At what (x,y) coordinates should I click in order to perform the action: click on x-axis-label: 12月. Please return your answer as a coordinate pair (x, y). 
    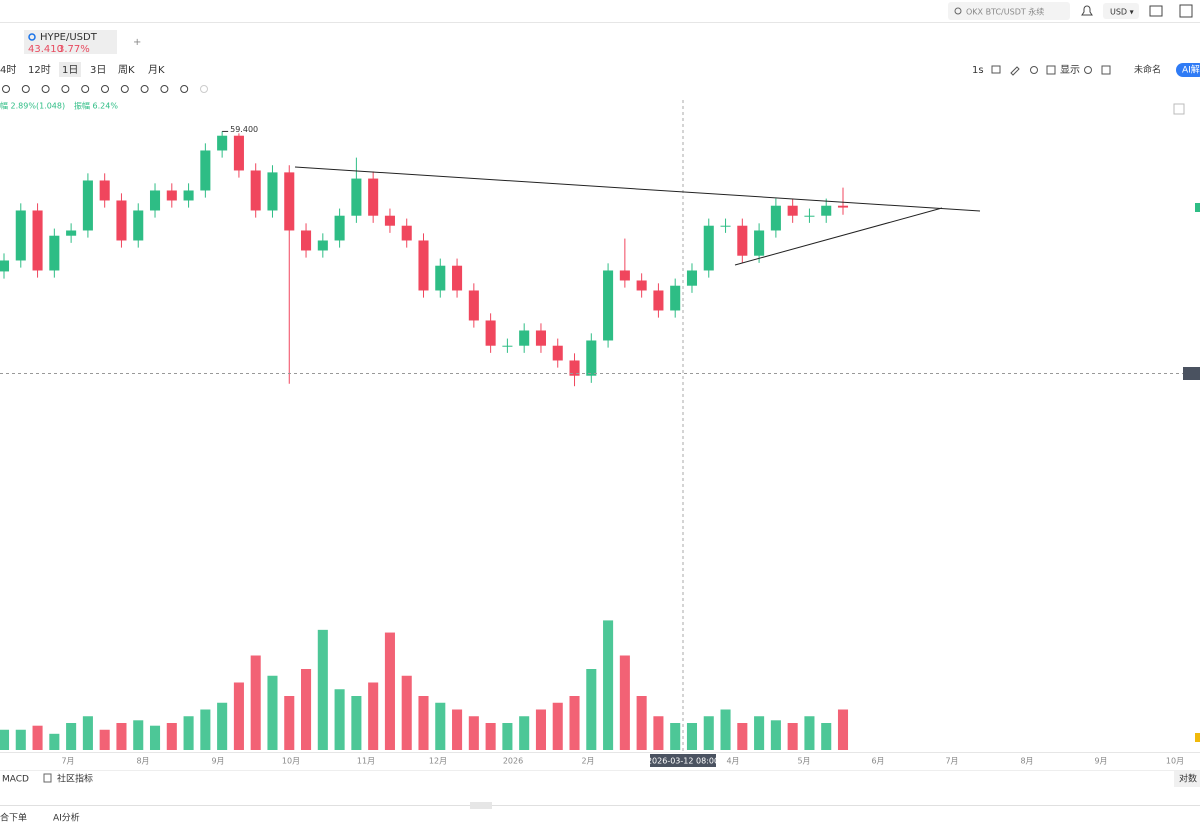
    Looking at the image, I should click on (438, 761).